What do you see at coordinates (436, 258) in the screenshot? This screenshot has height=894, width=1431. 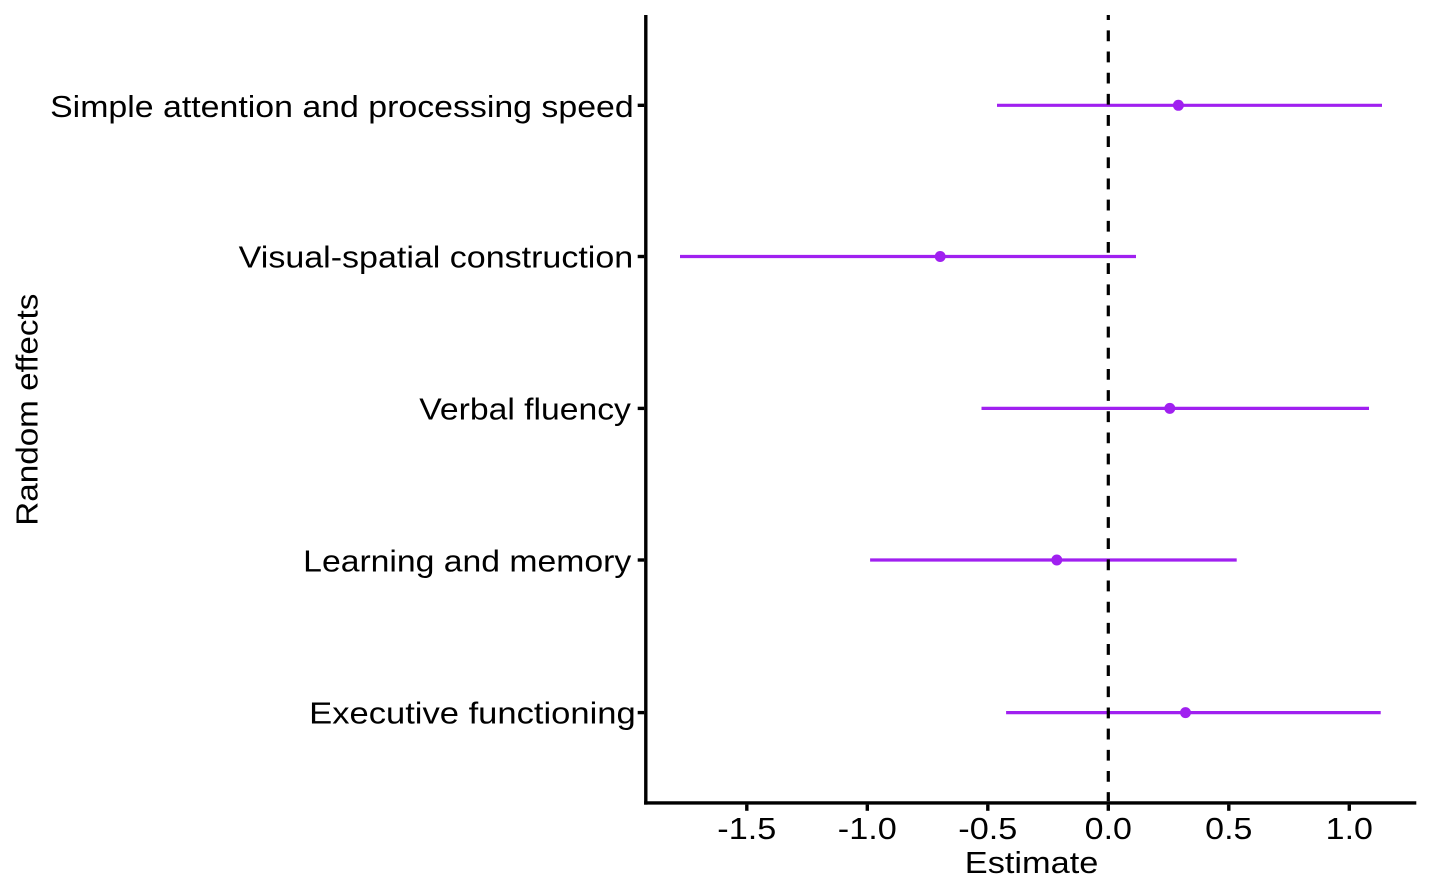 I see `svg-text: Visual-spatial construction` at bounding box center [436, 258].